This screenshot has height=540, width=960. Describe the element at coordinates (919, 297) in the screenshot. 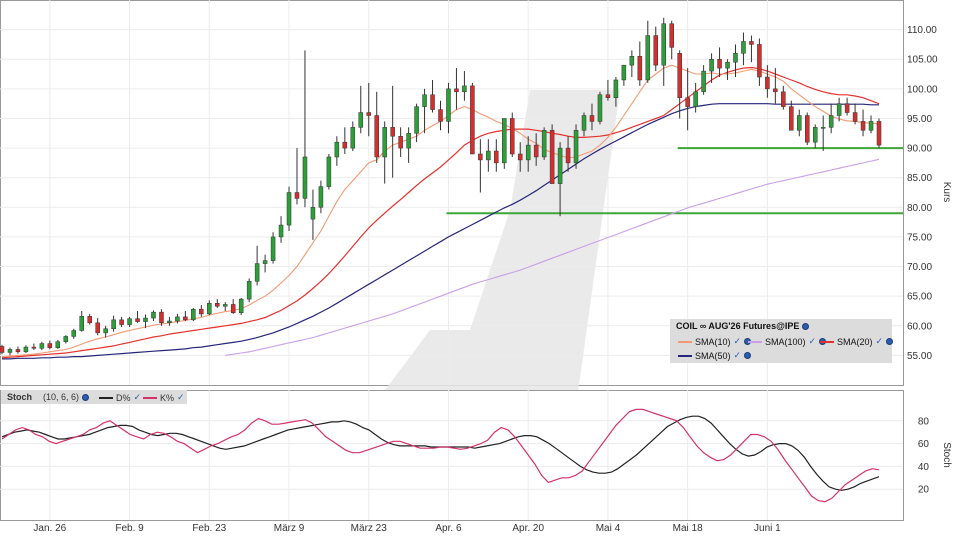

I see `y-tick-label: 65.00` at that location.